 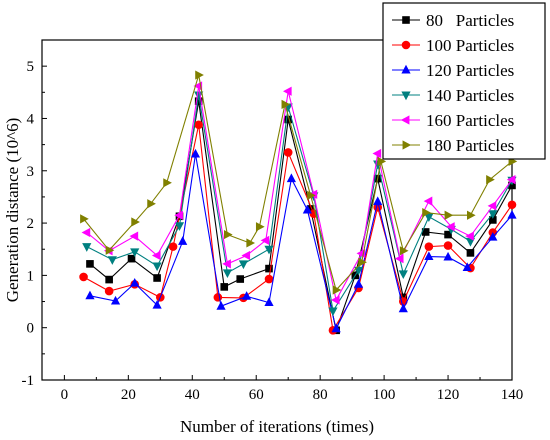 What do you see at coordinates (470, 20) in the screenshot?
I see `legend-label: 80 Particles` at bounding box center [470, 20].